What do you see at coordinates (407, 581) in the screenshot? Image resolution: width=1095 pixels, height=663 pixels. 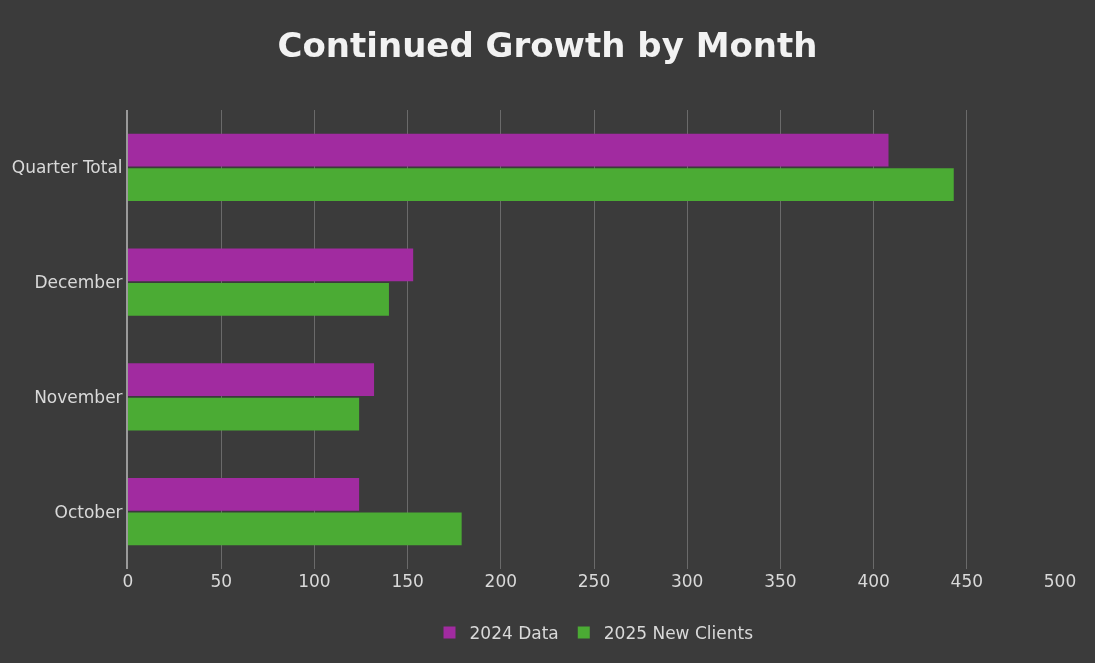 I see `x-tick-label: 150` at bounding box center [407, 581].